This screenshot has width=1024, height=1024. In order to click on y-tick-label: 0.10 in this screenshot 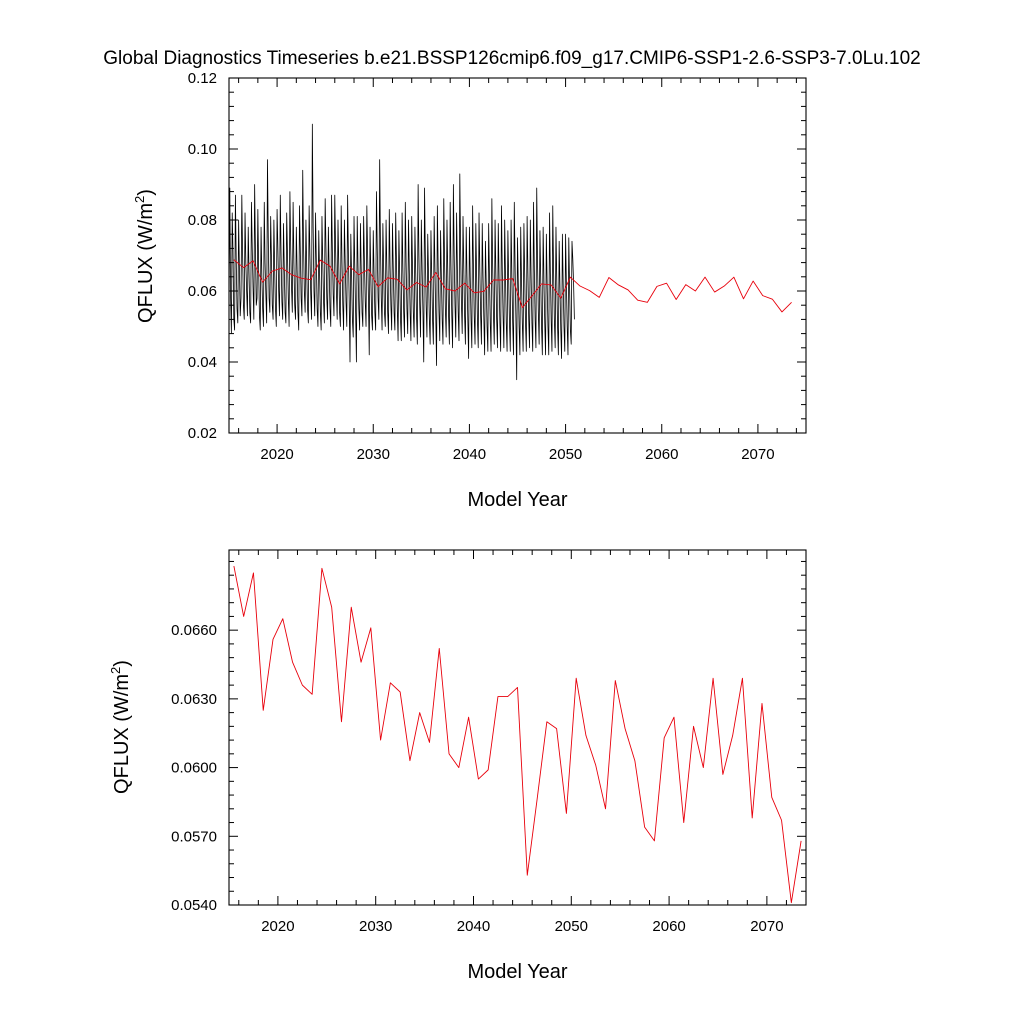, I will do `click(202, 149)`.